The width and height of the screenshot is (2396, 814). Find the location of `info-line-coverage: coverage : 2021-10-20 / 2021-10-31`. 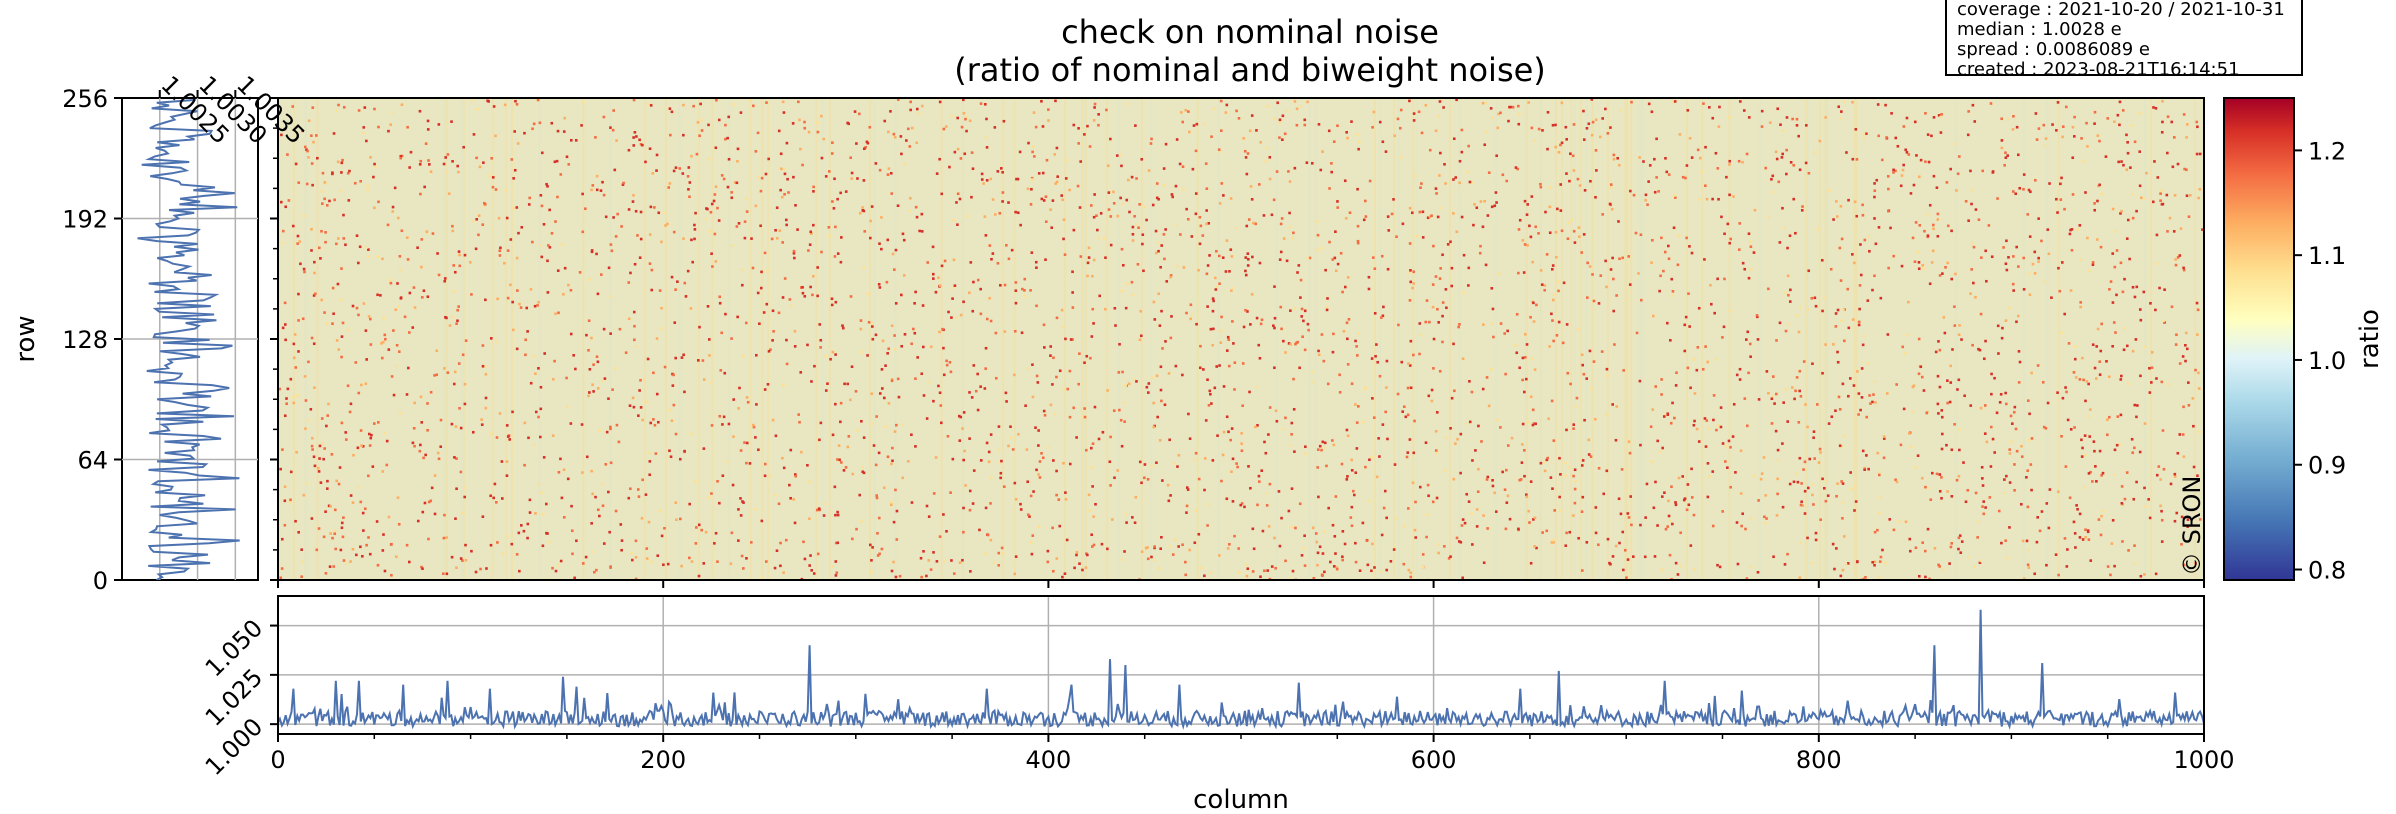

info-line-coverage: coverage : 2021-10-20 / 2021-10-31 is located at coordinates (2121, 10).